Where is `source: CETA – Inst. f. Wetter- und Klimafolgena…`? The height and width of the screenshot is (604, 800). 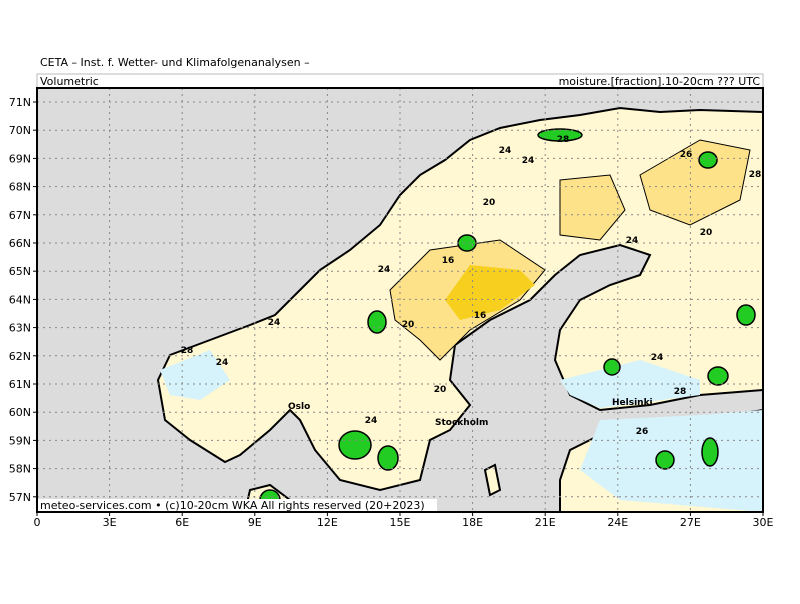
source: CETA – Inst. f. Wetter- und Klimafolgena… is located at coordinates (175, 62).